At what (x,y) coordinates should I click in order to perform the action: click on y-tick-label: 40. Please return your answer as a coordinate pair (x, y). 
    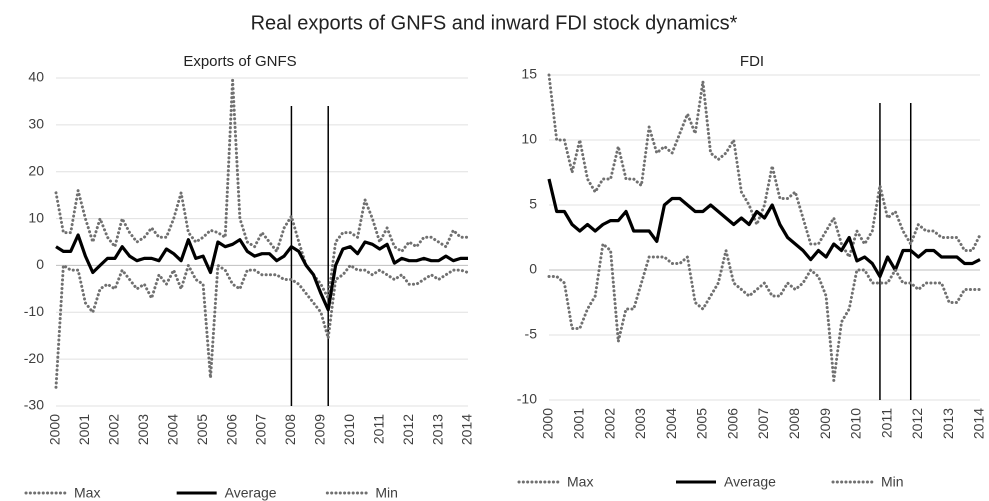
    Looking at the image, I should click on (36, 77).